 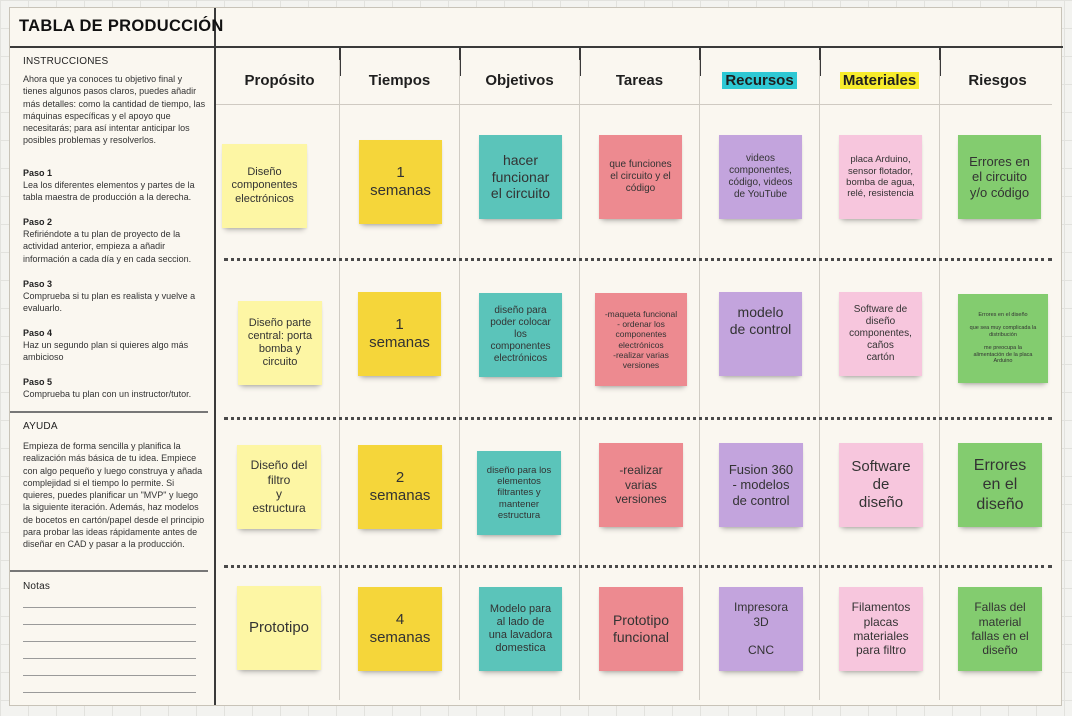 What do you see at coordinates (519, 80) in the screenshot?
I see `column-header-objetivos: Objetivos` at bounding box center [519, 80].